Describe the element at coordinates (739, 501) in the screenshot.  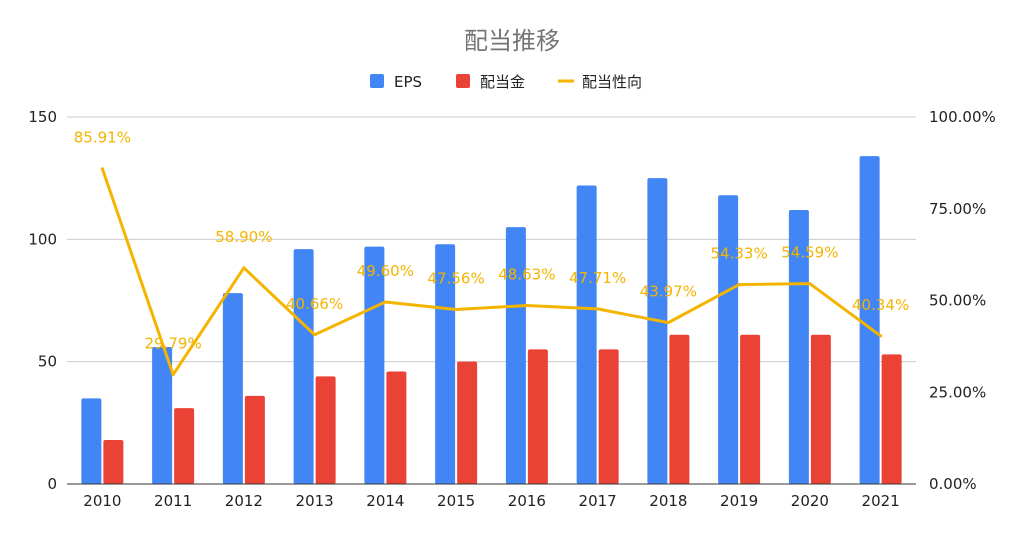
I see `x-tick-label: 2019` at that location.